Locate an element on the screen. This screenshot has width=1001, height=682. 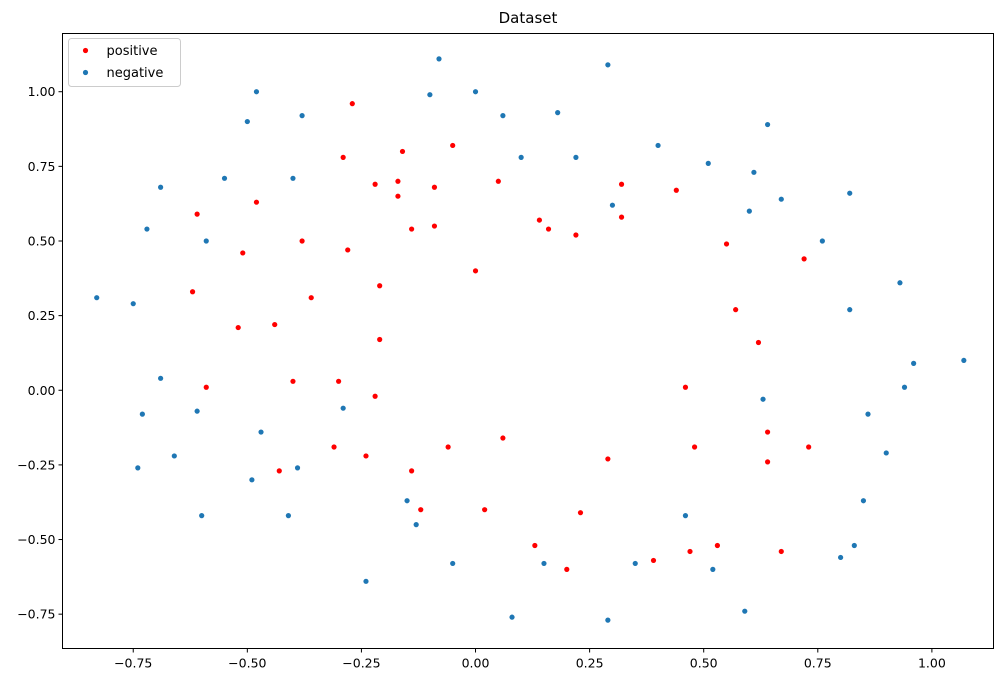
chart-title: Dataset is located at coordinates (528, 18).